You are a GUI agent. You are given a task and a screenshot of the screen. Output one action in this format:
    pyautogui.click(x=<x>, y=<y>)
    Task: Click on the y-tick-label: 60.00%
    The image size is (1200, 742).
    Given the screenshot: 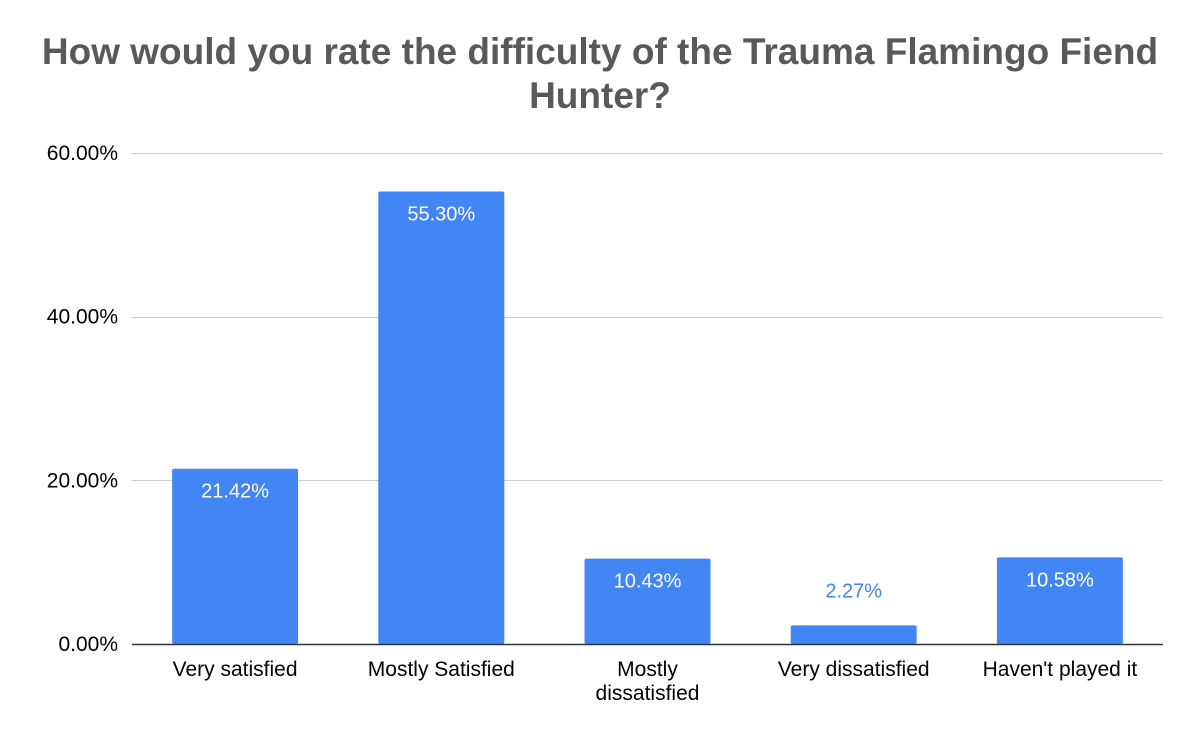 What is the action you would take?
    pyautogui.click(x=82, y=153)
    